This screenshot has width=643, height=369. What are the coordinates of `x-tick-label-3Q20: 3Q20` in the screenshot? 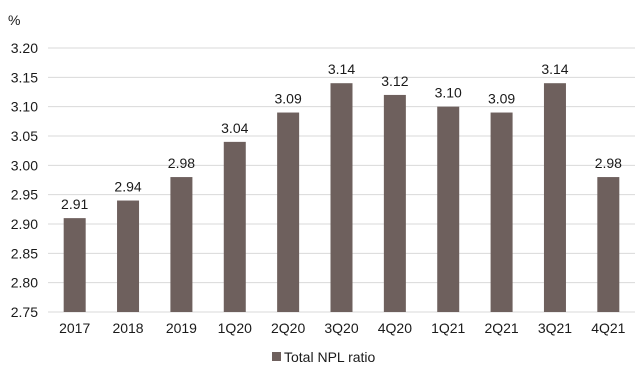 It's located at (341, 328).